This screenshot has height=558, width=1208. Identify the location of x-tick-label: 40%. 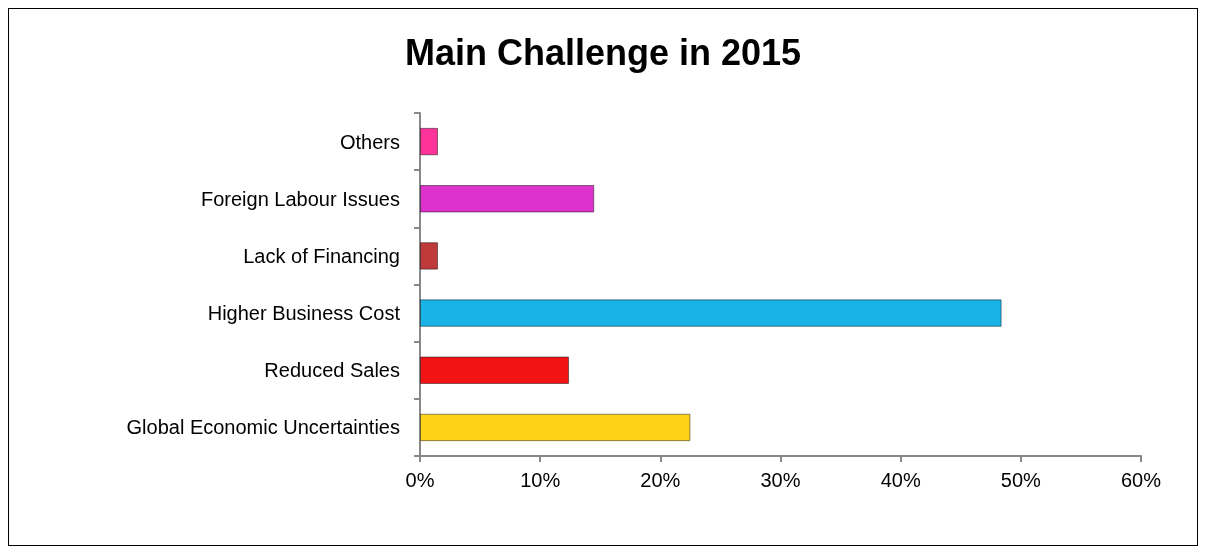
(900, 480).